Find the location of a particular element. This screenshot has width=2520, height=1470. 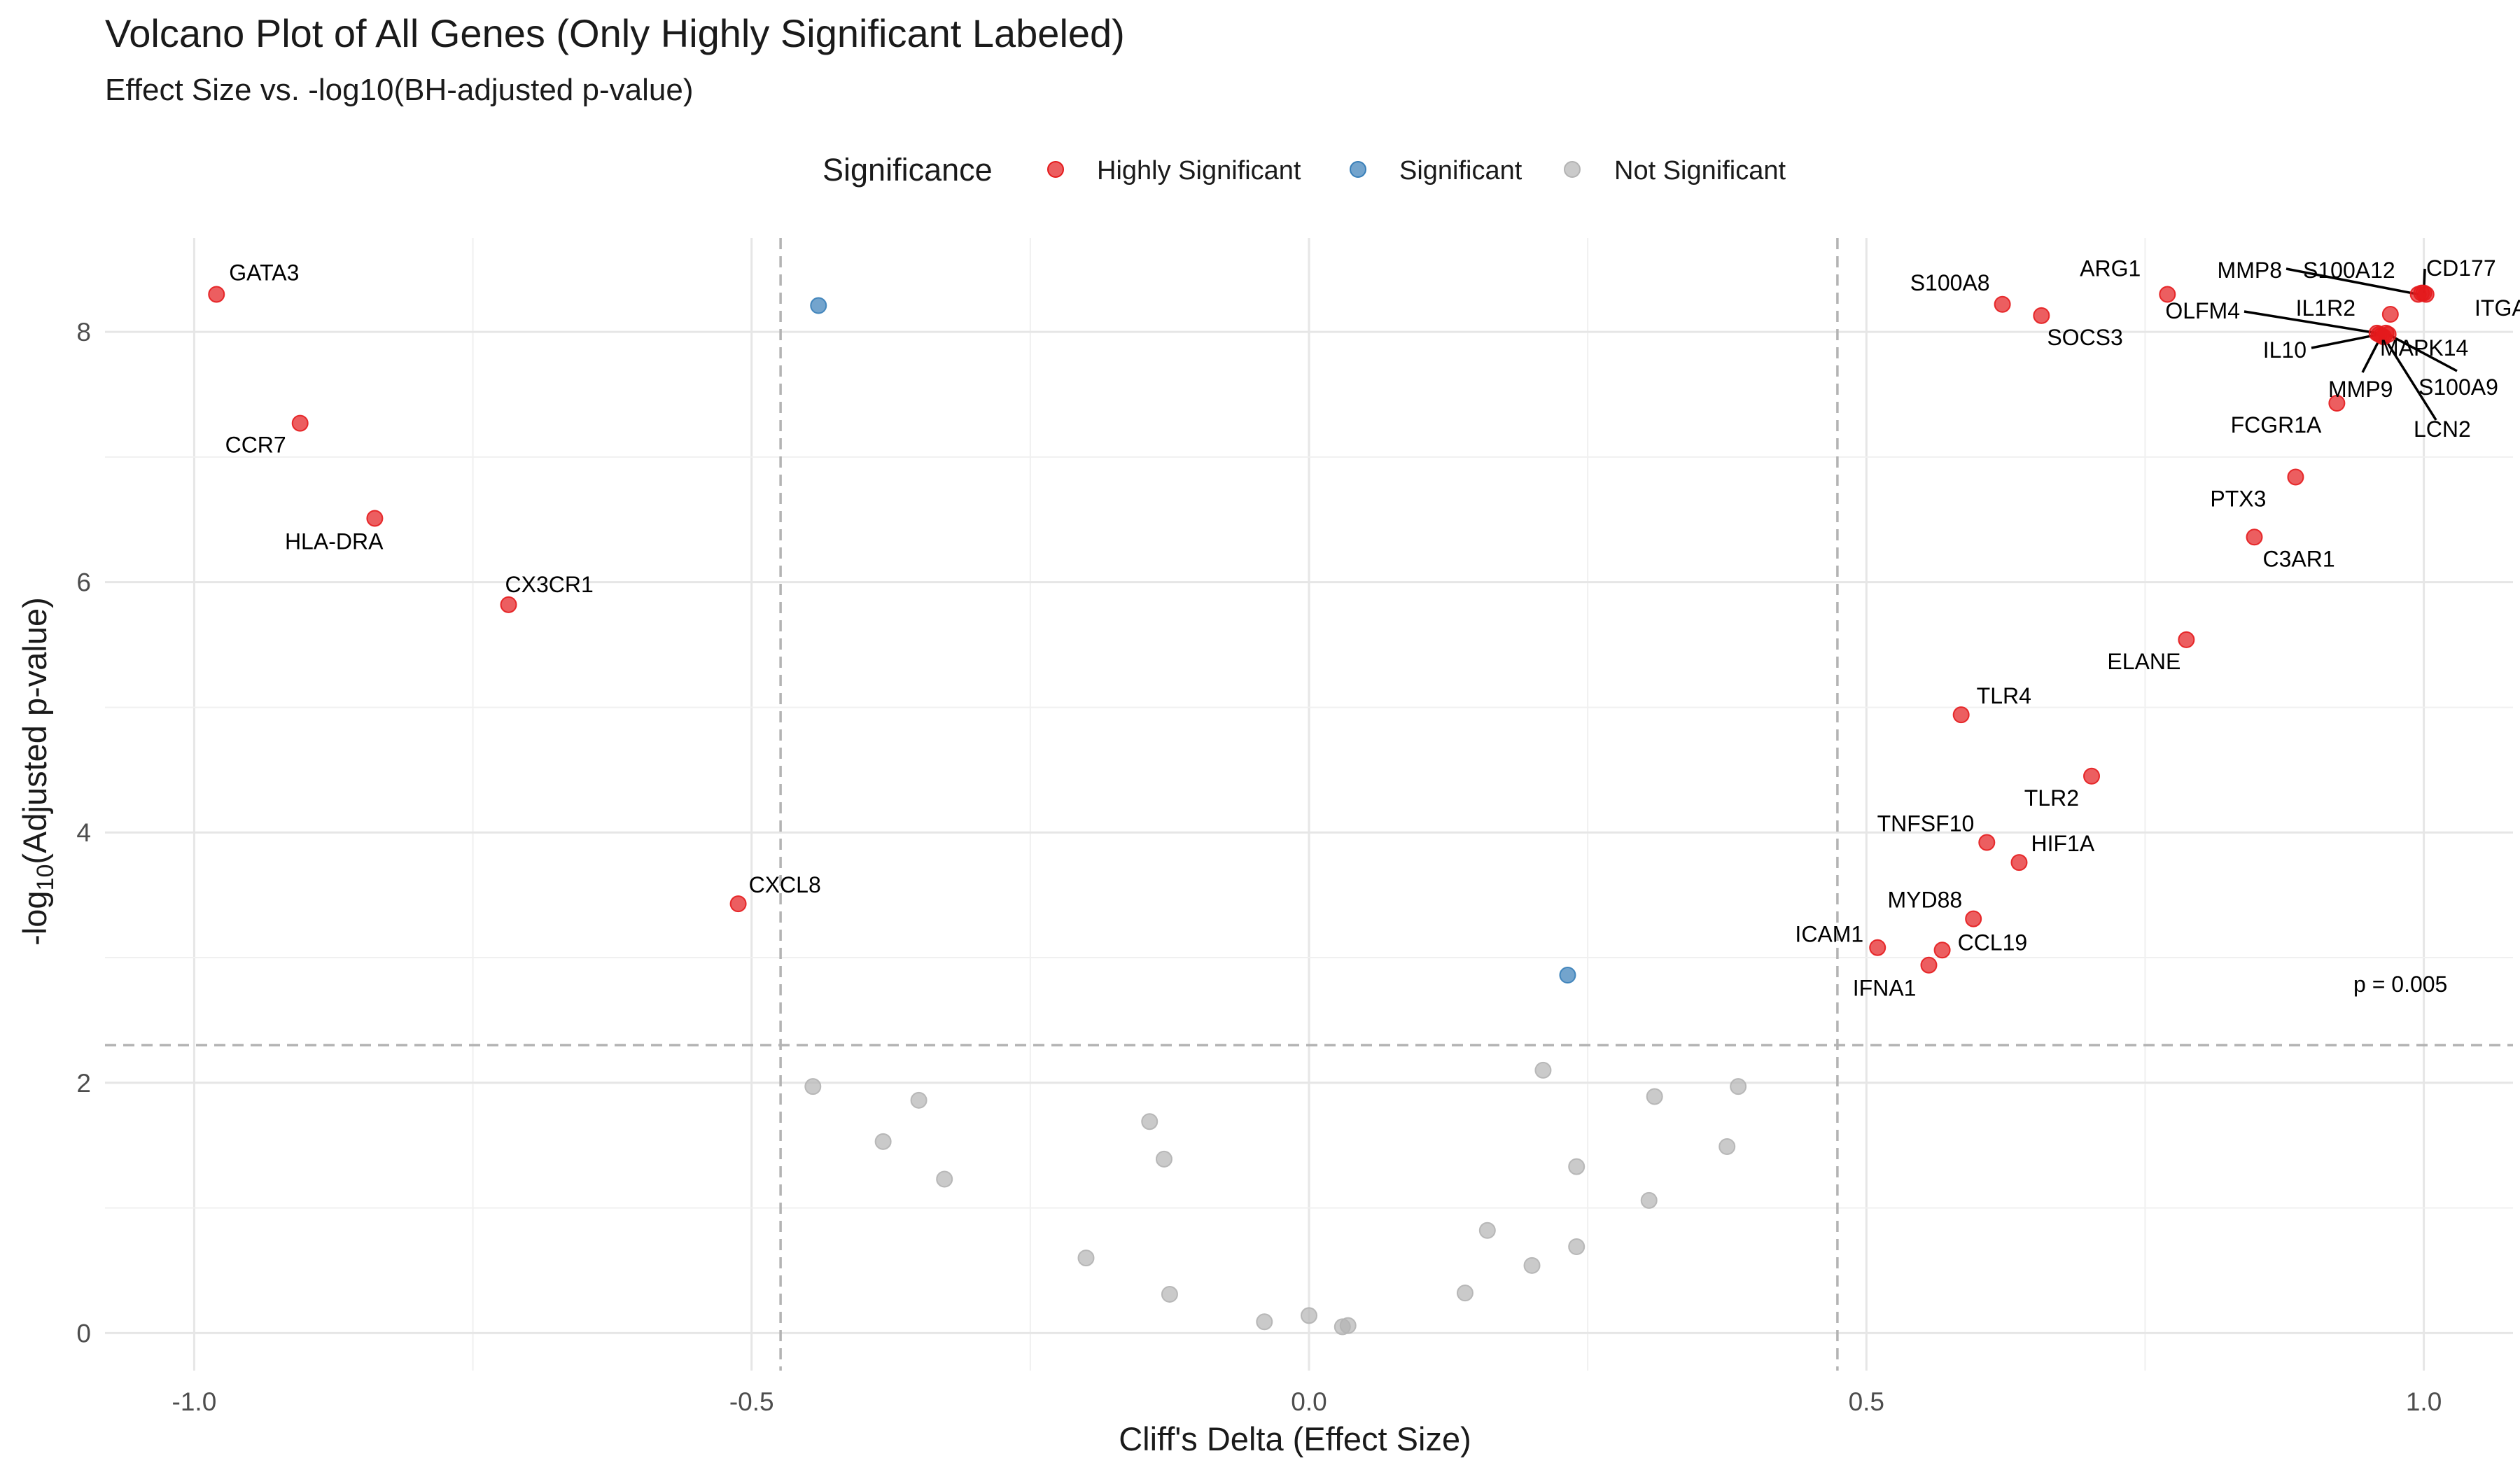

point-label-icam1: ICAM1 is located at coordinates (1829, 934).